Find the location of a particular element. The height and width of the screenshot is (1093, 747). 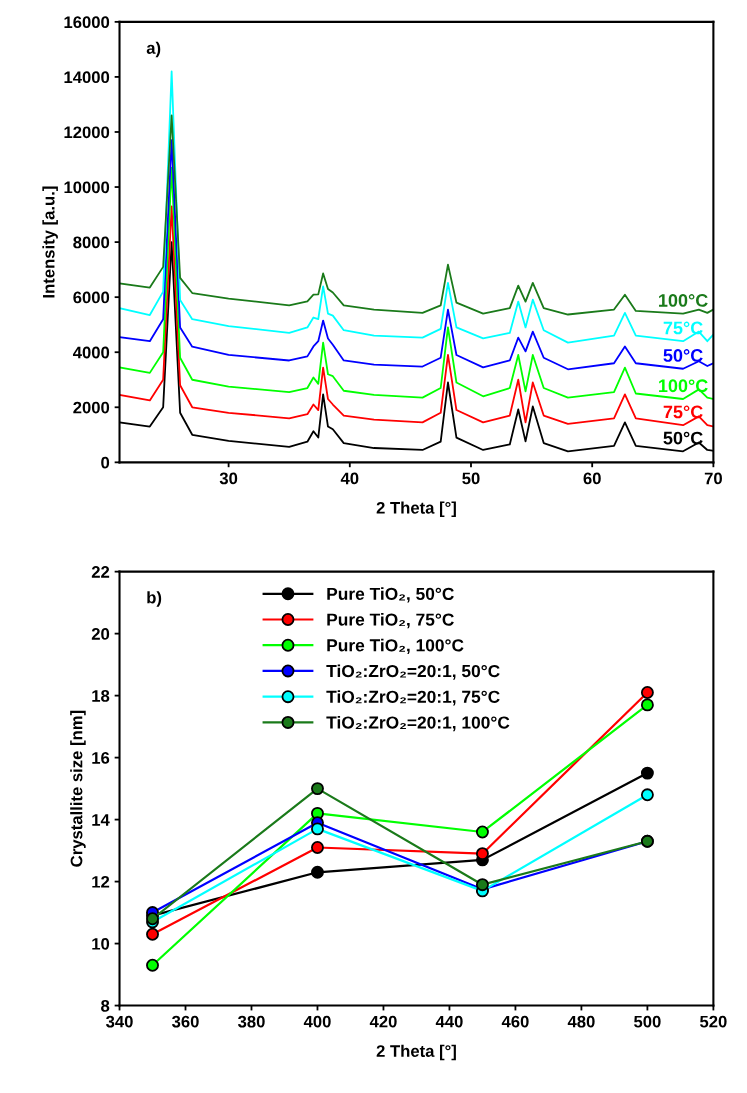

x-tick-label: 40 is located at coordinates (349, 478).